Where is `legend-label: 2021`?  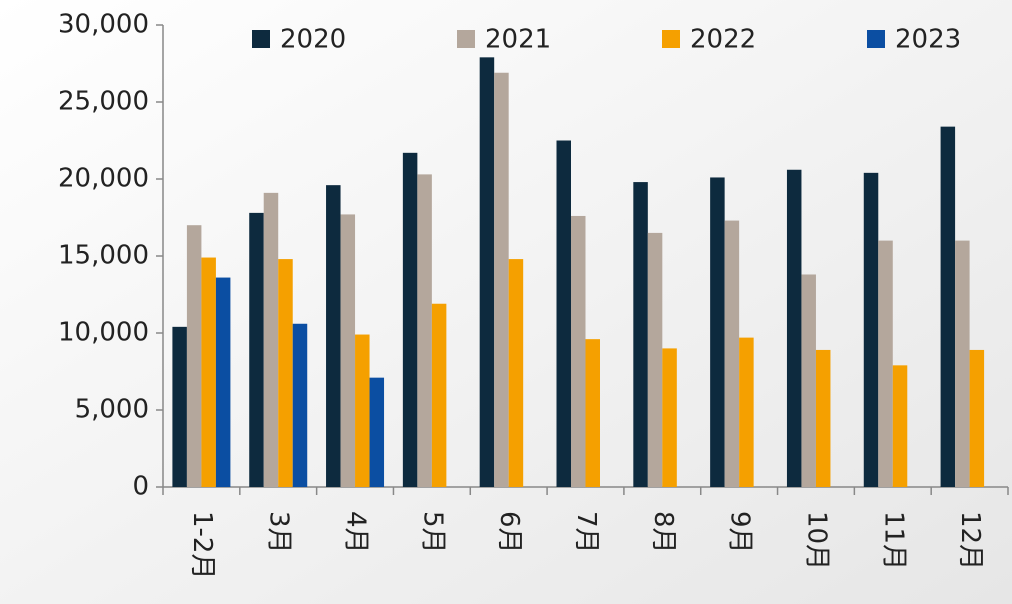
legend-label: 2021 is located at coordinates (518, 40).